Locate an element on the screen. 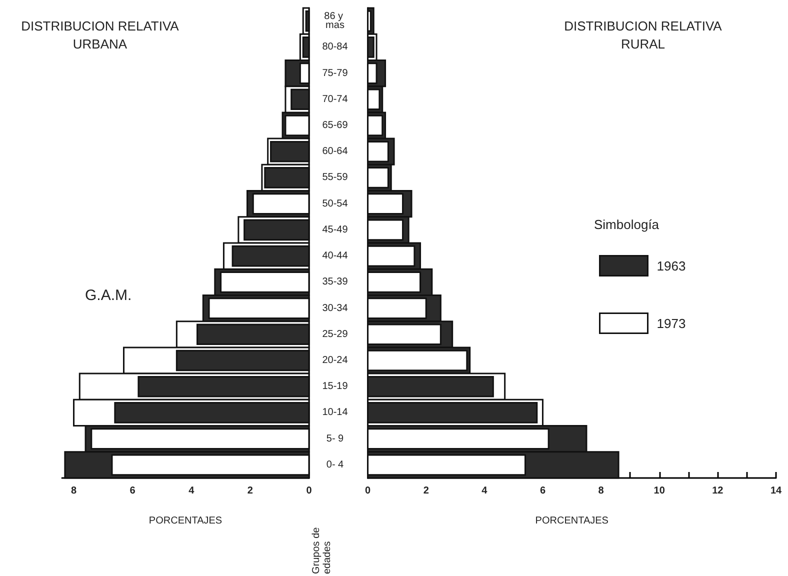 This screenshot has height=576, width=788. x-tick-label: 10 is located at coordinates (660, 491).